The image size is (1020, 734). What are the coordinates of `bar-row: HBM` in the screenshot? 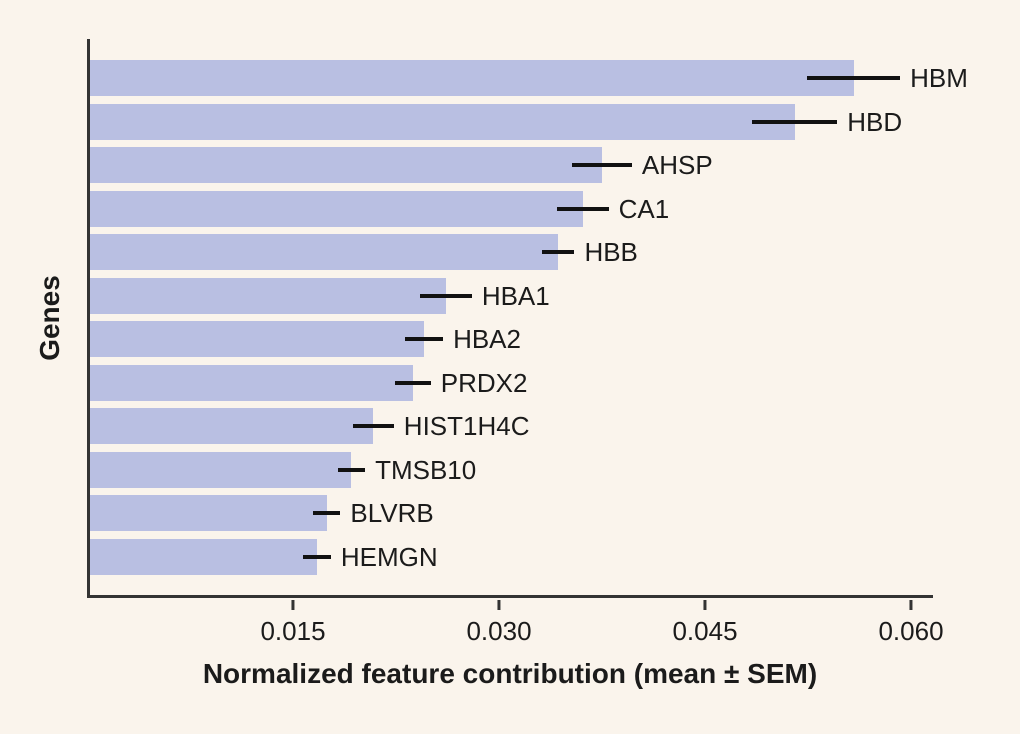 It's located at (529, 78).